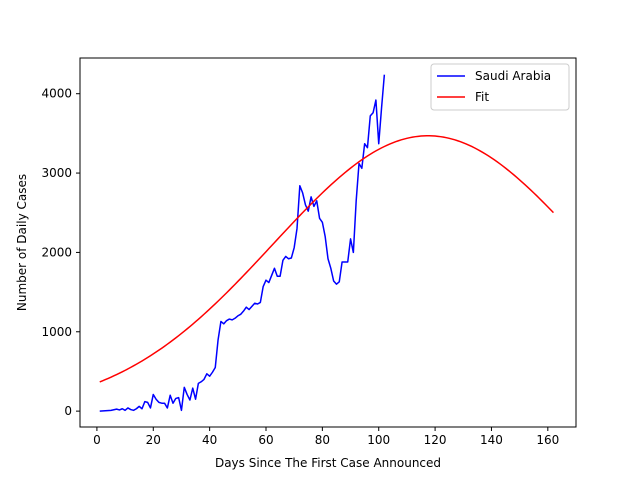  Describe the element at coordinates (56, 252) in the screenshot. I see `y-tick-label: 2000` at that location.